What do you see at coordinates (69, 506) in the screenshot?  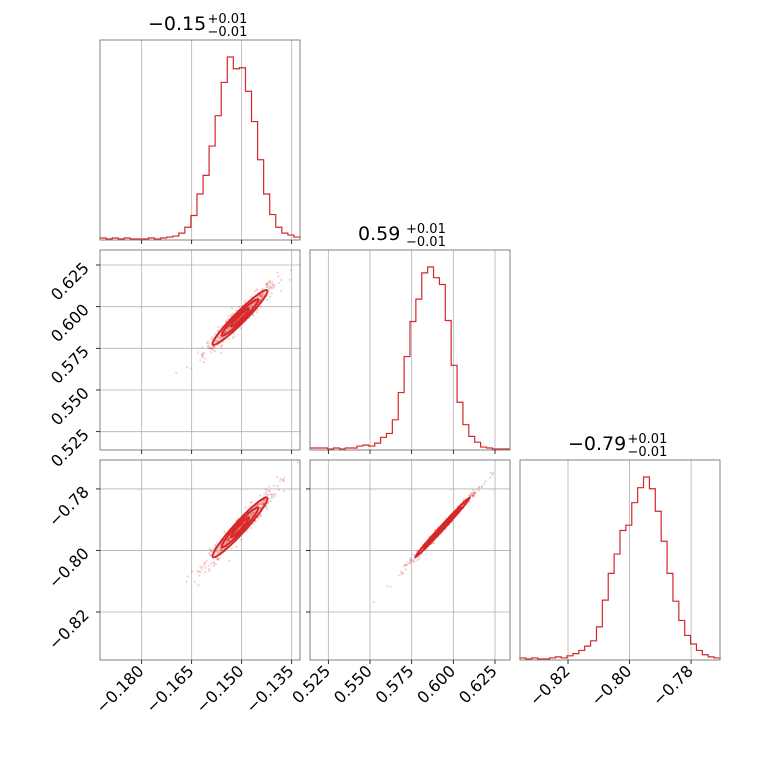 I see `ytick-label-2-2: −0.78` at bounding box center [69, 506].